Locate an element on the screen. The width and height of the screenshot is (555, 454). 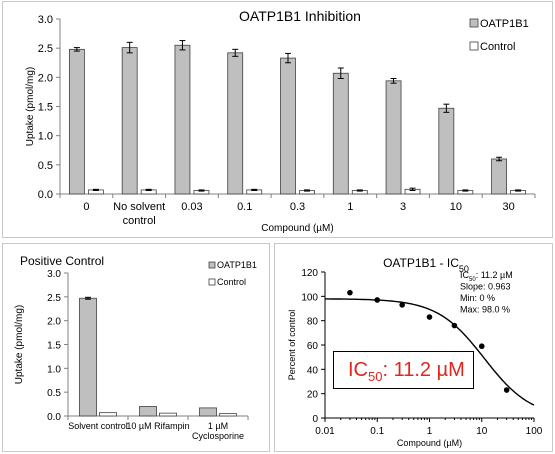
y-tick-label: 0 is located at coordinates (315, 419).